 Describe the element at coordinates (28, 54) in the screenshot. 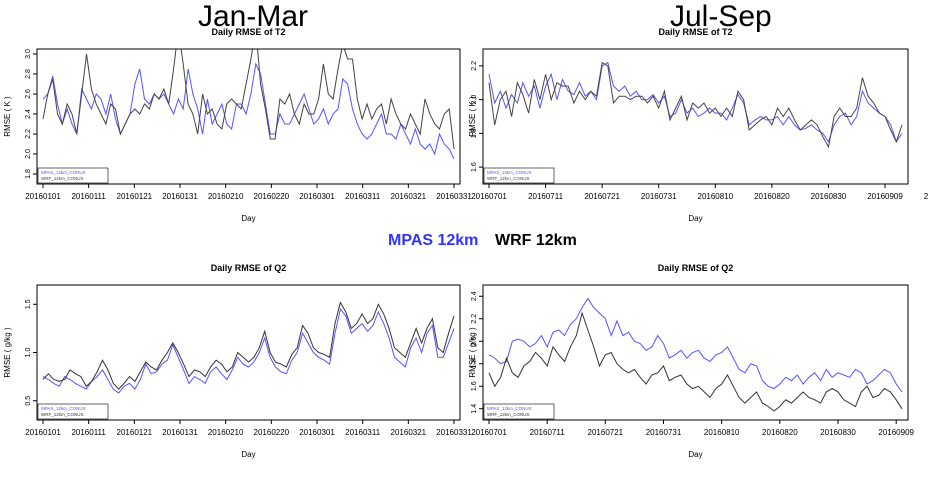

I see `y-tick-label: 3.0` at that location.